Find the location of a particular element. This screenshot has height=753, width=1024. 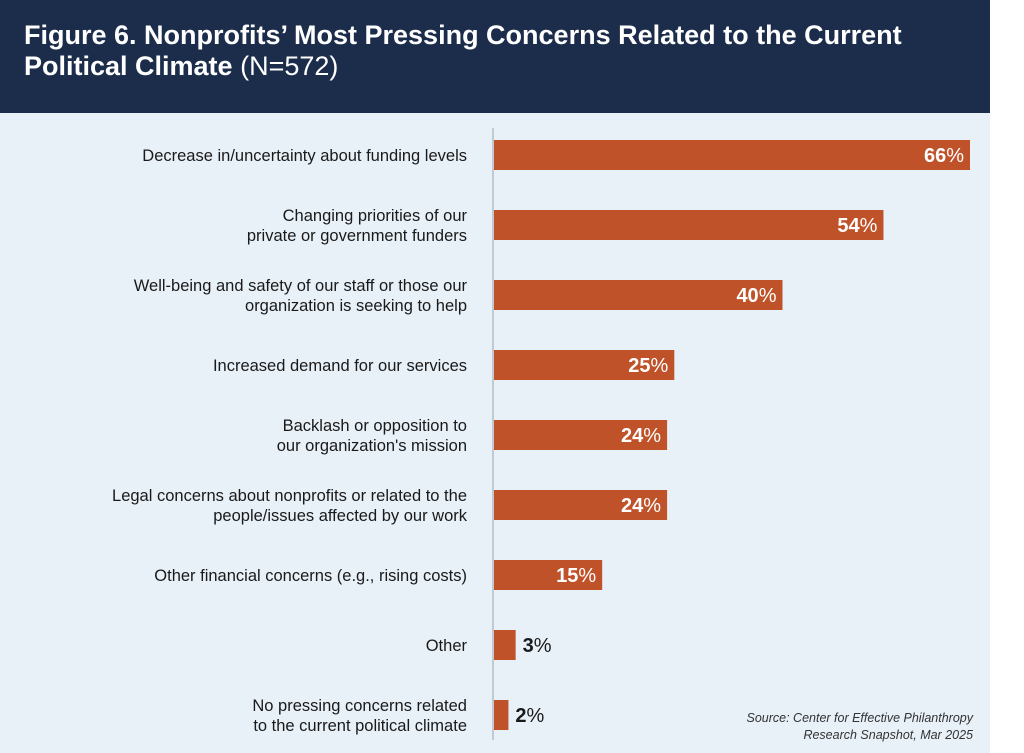

value-label-9: 2% is located at coordinates (529, 716).